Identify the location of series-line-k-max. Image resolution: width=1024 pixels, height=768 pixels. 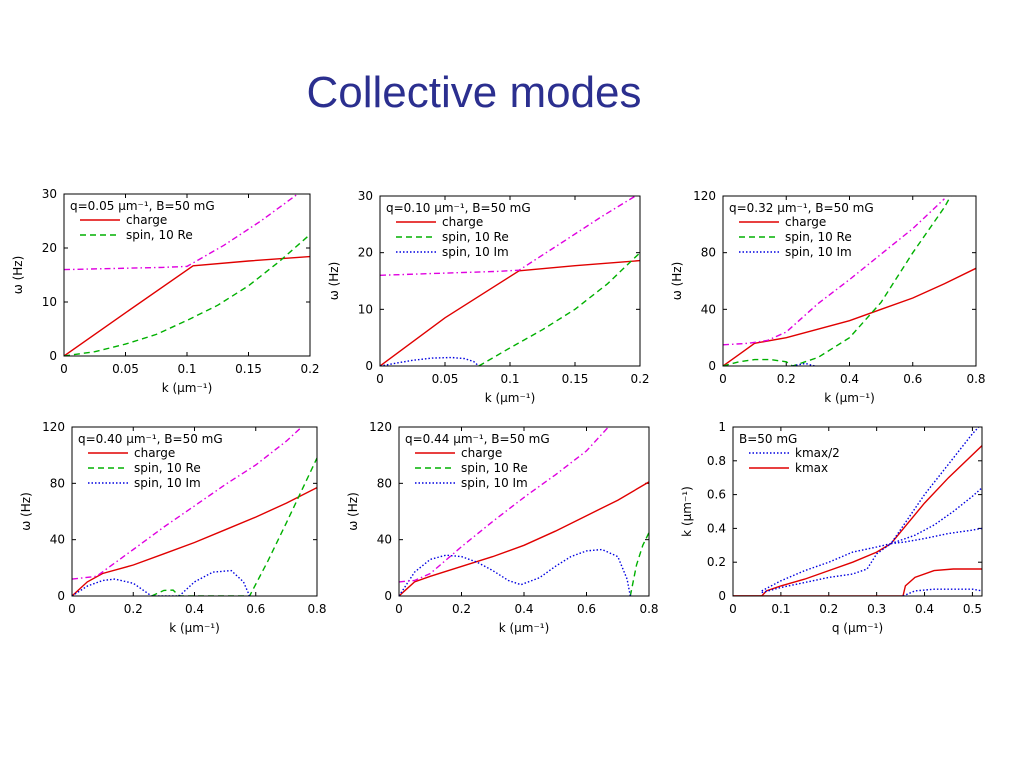
(857, 582).